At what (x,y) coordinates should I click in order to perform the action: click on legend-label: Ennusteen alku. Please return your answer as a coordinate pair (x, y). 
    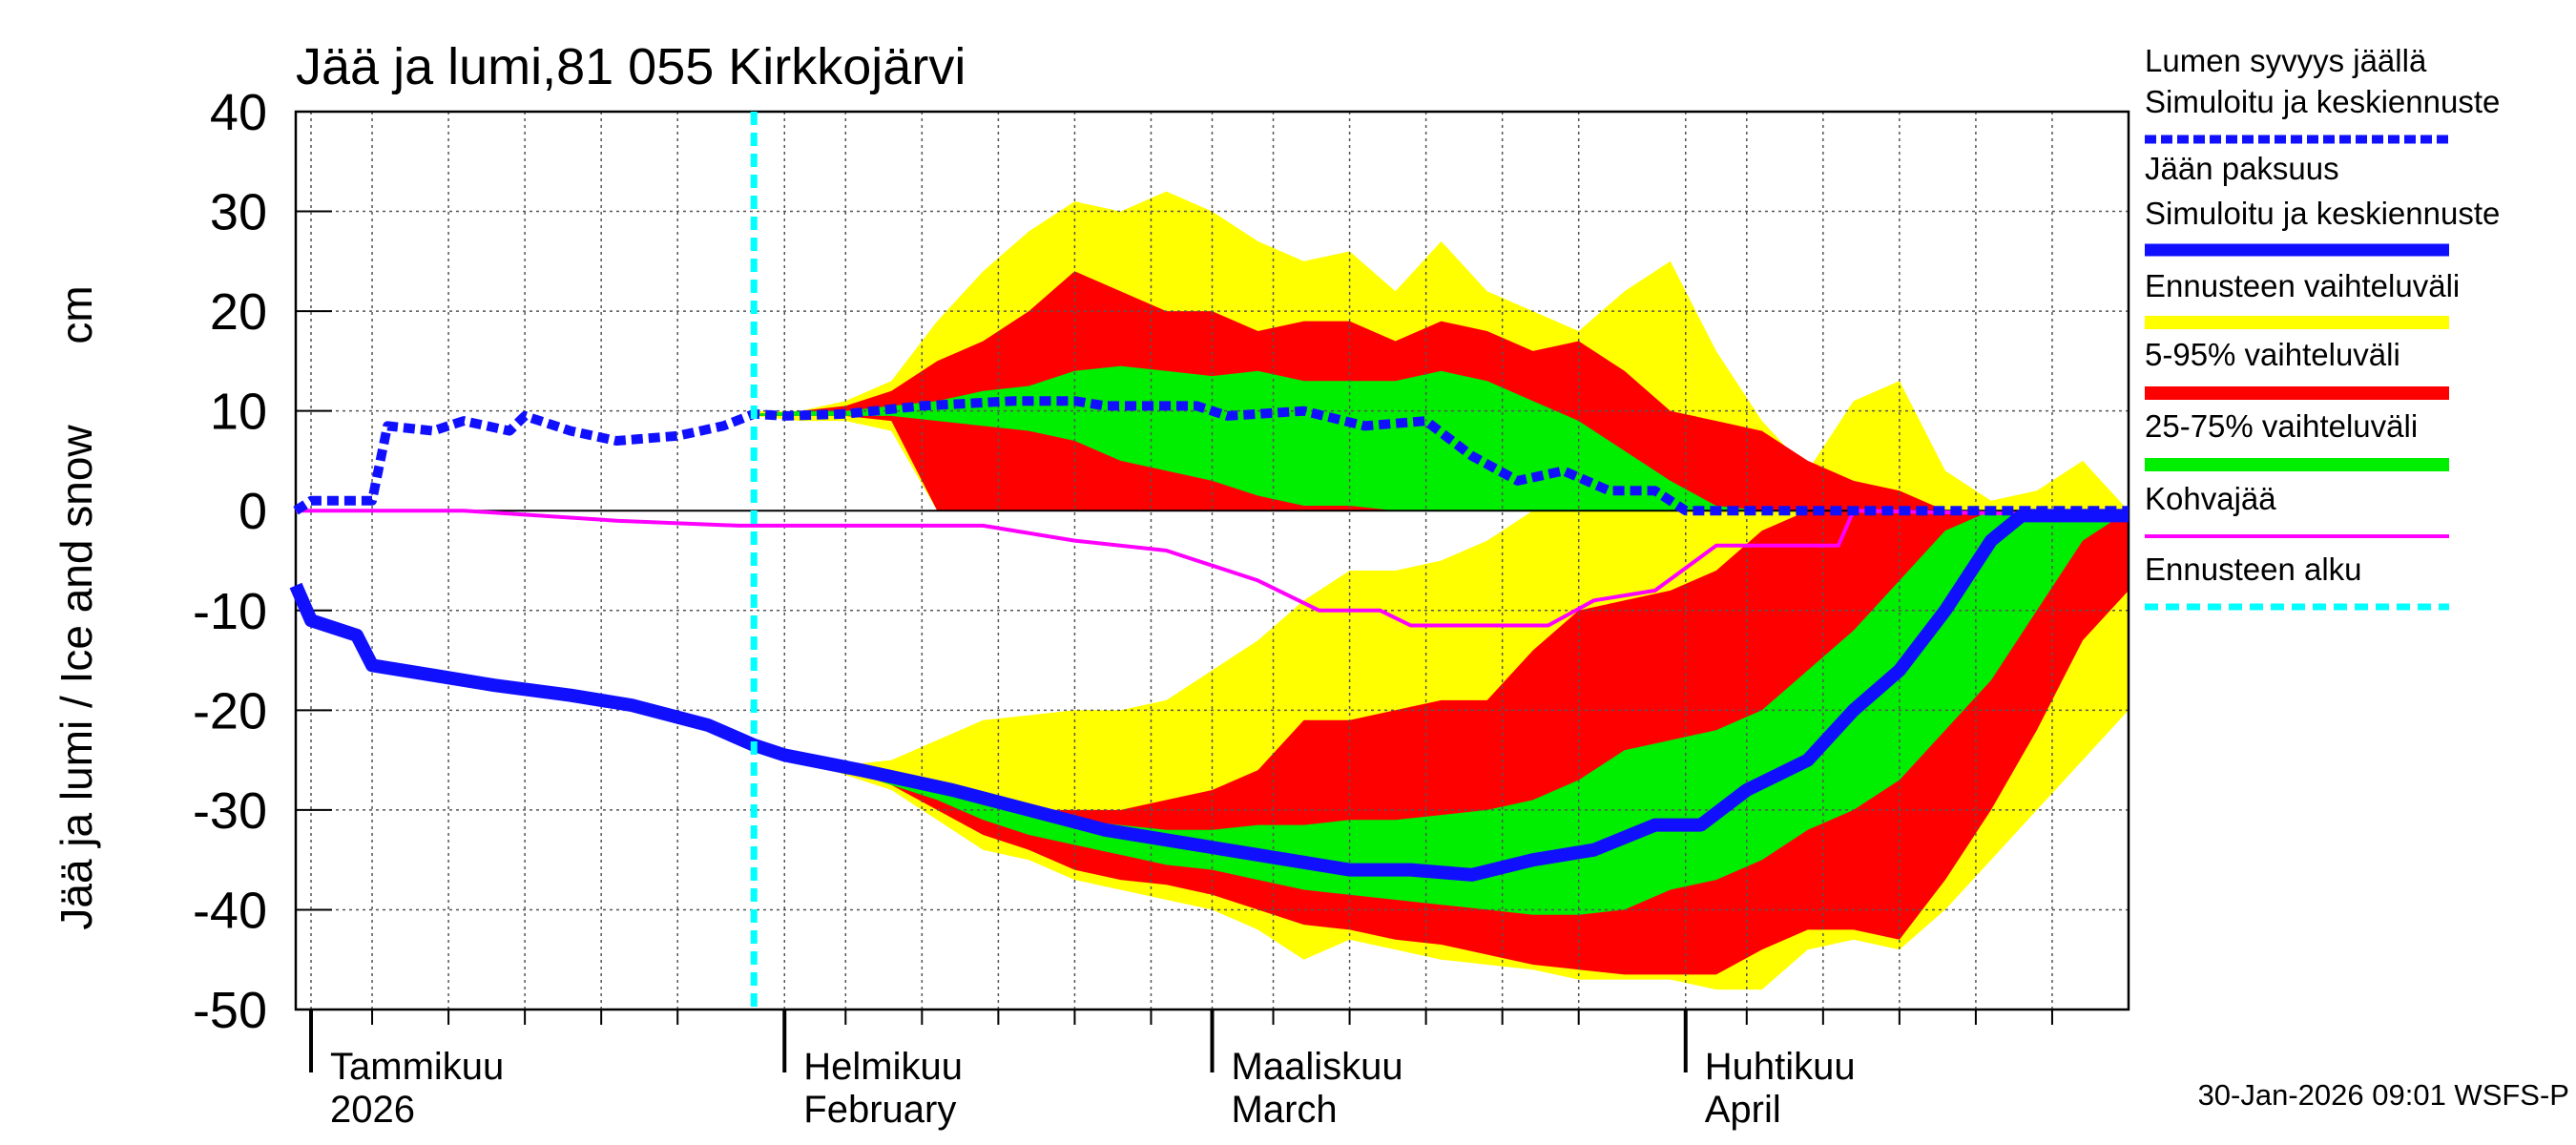
    Looking at the image, I should click on (2253, 570).